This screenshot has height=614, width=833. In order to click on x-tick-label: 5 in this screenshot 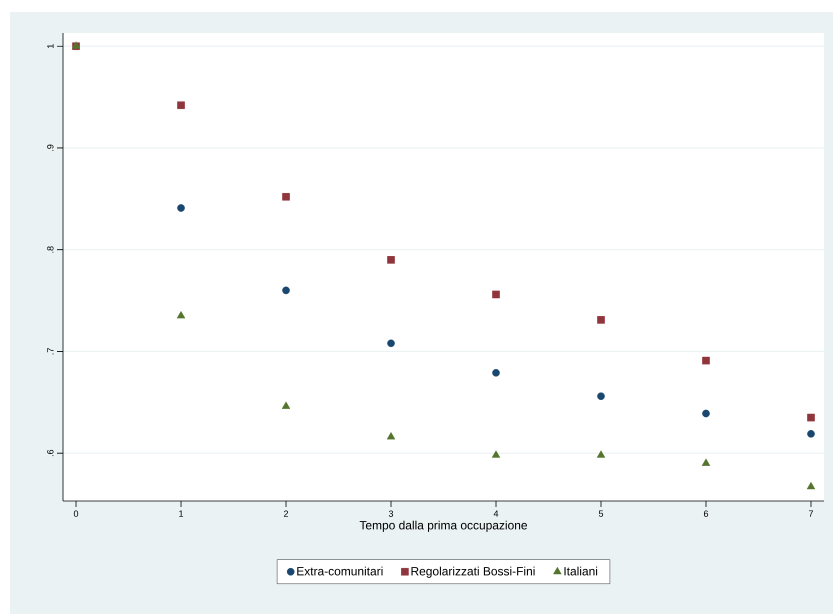, I will do `click(601, 513)`.